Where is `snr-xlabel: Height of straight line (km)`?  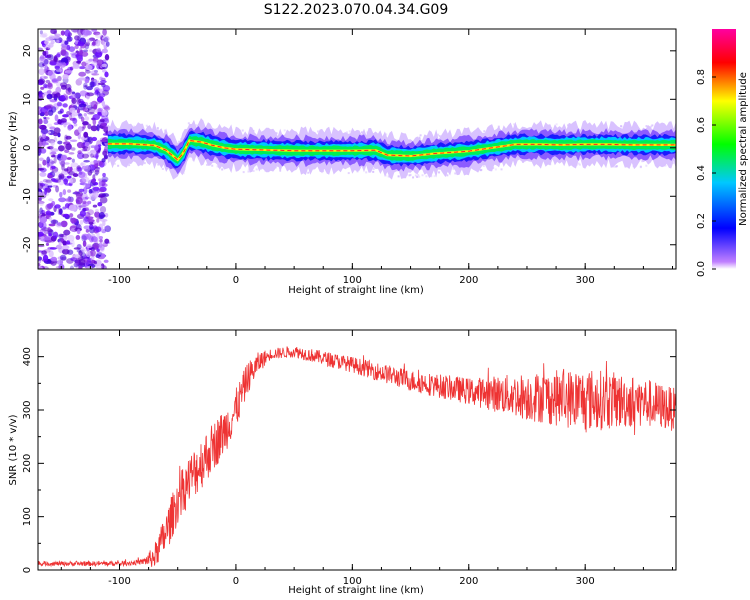
snr-xlabel: Height of straight line (km) is located at coordinates (356, 590).